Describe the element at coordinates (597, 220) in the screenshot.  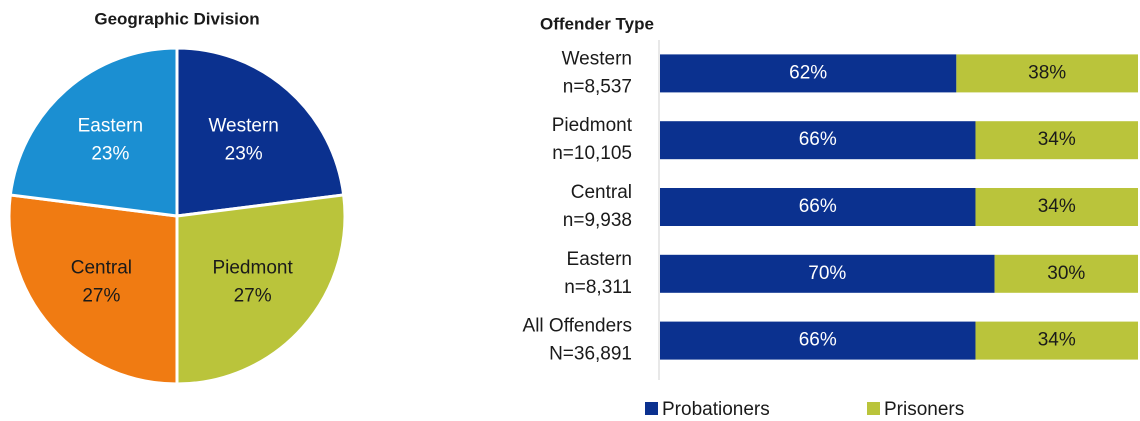
I see `category-label: n=9,938` at that location.